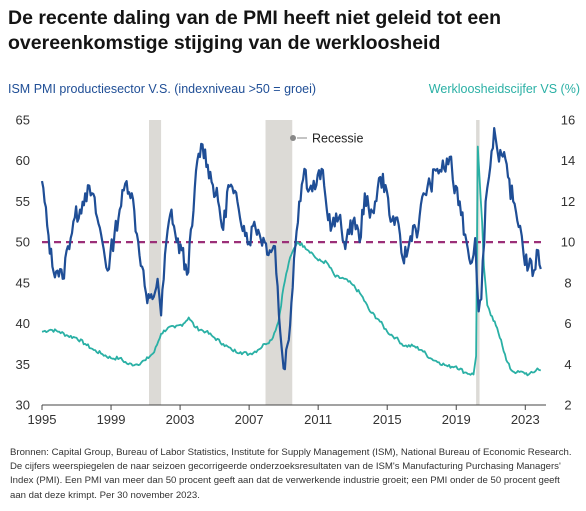  I want to click on recession-legend-label: Recessie, so click(337, 139).